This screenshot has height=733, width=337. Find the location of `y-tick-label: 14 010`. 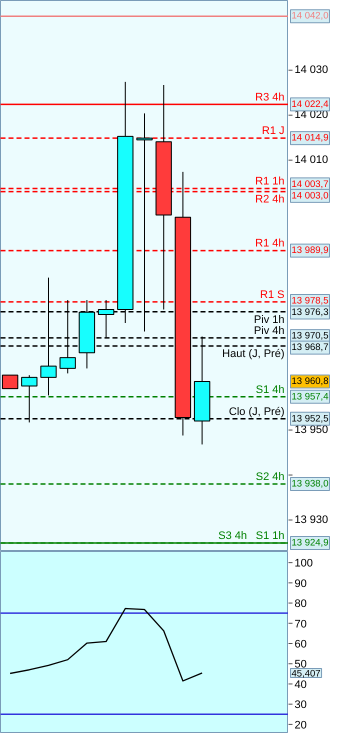

y-tick-label: 14 010 is located at coordinates (311, 160).